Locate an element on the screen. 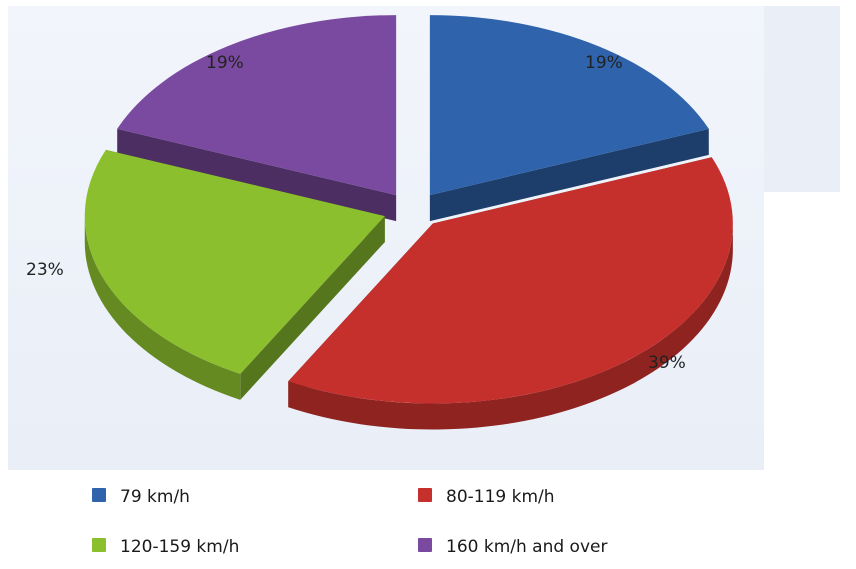 The image size is (856, 569). pie-slice-wall-120-159-km-h is located at coordinates (162, 308).